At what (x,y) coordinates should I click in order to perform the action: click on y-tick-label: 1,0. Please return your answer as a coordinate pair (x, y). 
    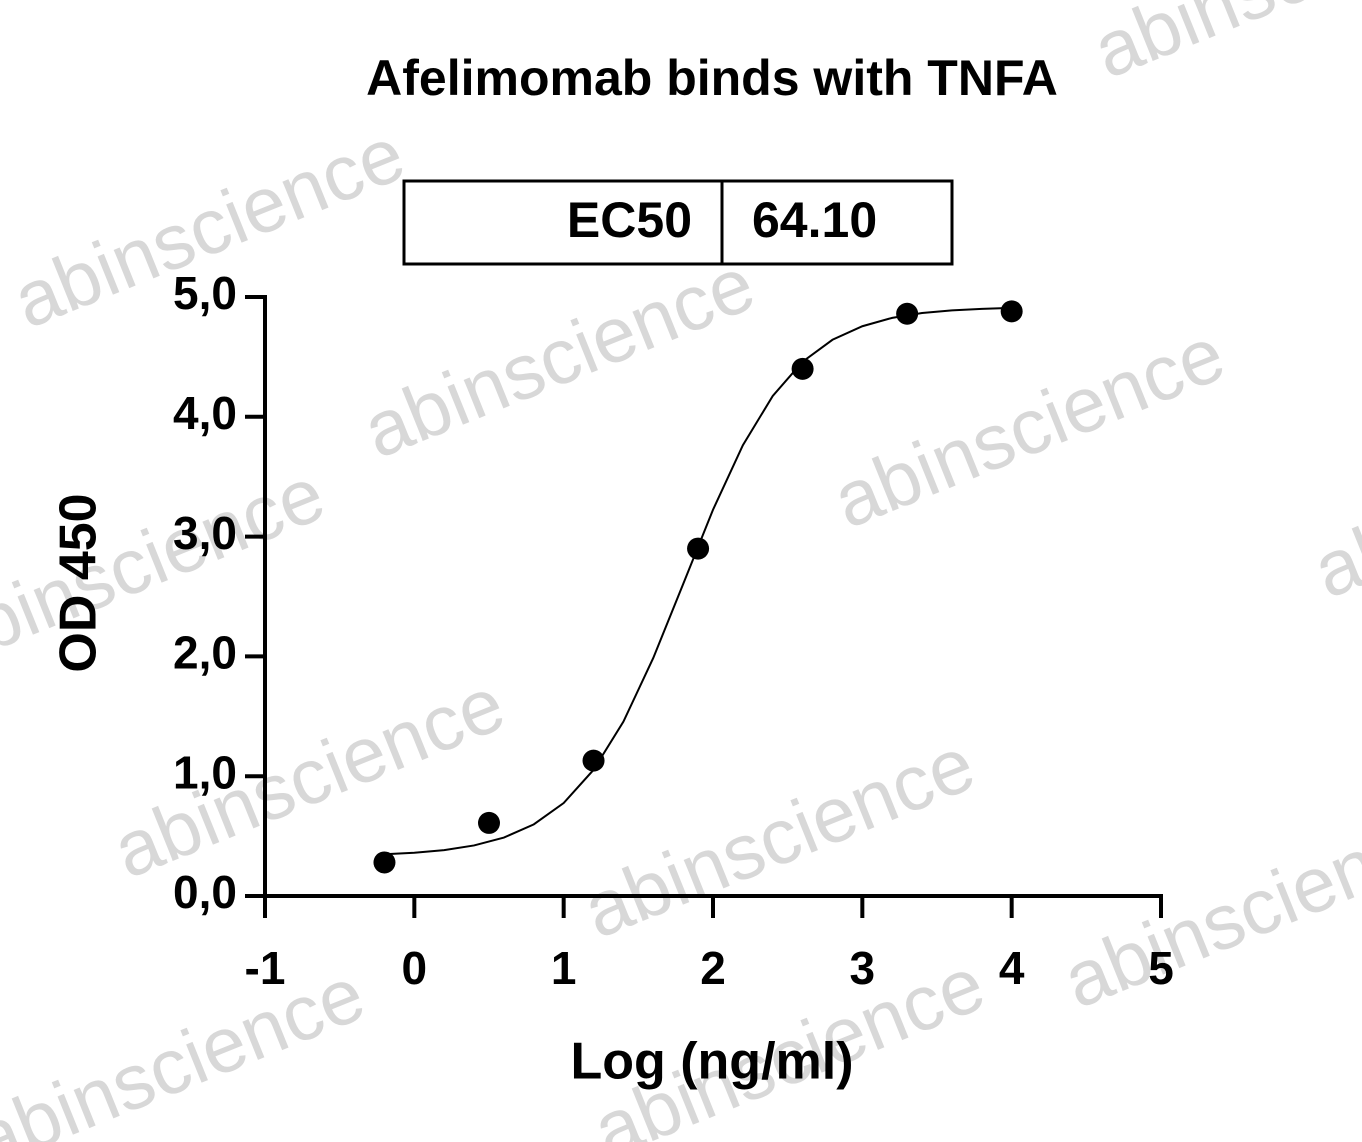
    Looking at the image, I should click on (205, 772).